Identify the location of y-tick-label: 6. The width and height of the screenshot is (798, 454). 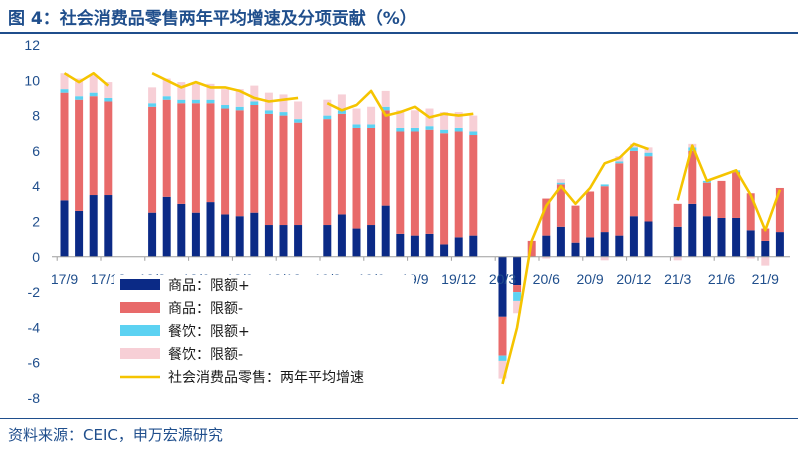
(36, 151).